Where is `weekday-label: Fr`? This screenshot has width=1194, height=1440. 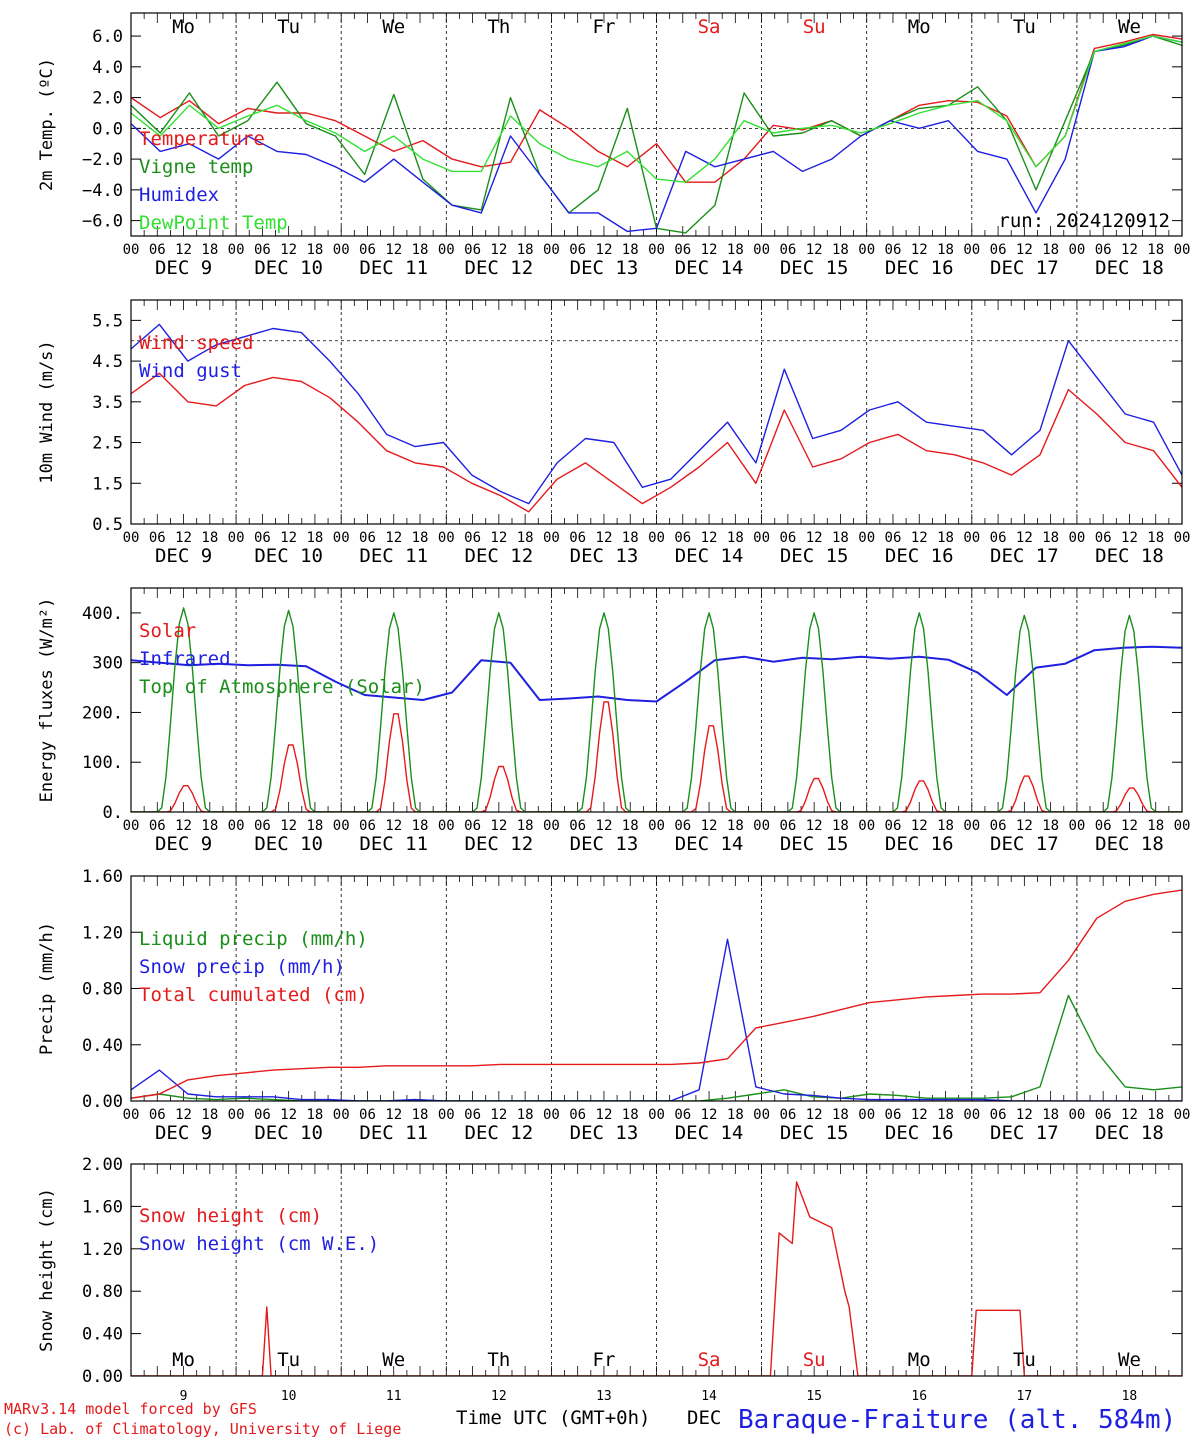
weekday-label: Fr is located at coordinates (604, 27).